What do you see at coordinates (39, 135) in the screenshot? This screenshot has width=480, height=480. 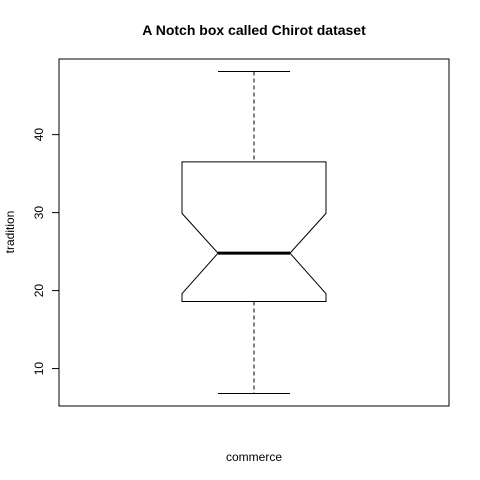 I see `y-tick-label-40: 40` at bounding box center [39, 135].